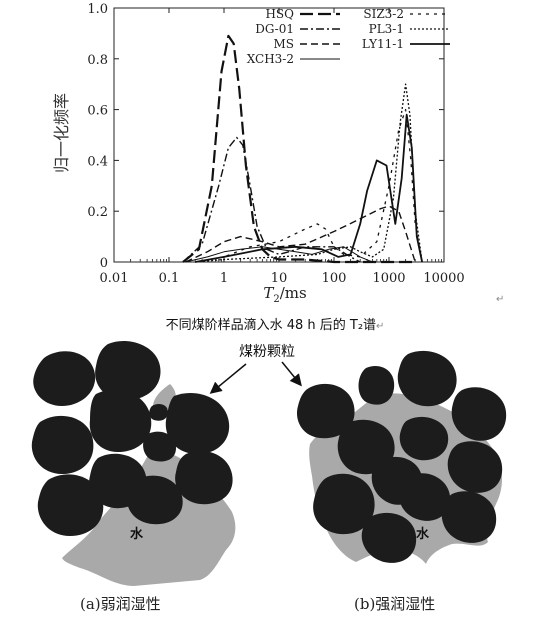 This screenshot has width=550, height=632. Describe the element at coordinates (224, 278) in the screenshot. I see `x-tick-label: 1` at that location.